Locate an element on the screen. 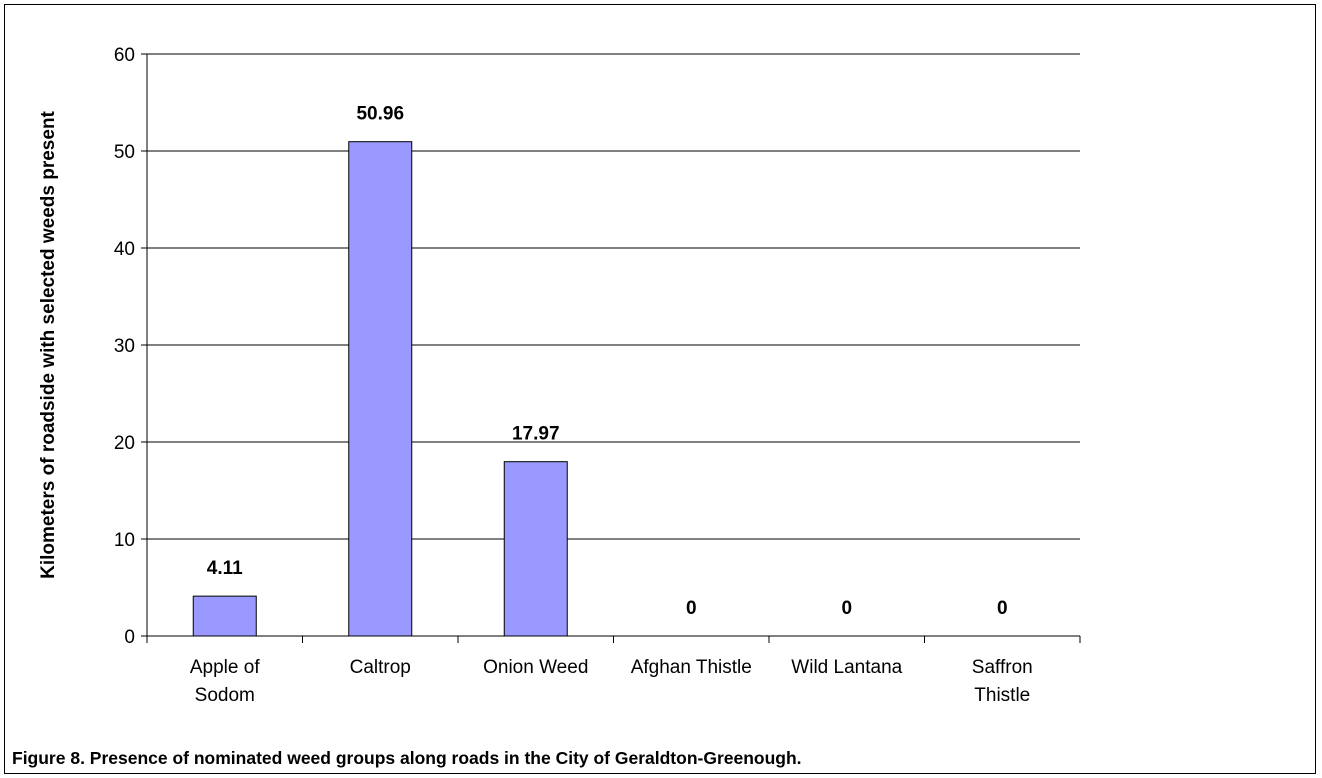 This screenshot has height=778, width=1322. category-label: Afghan Thistle is located at coordinates (691, 667).